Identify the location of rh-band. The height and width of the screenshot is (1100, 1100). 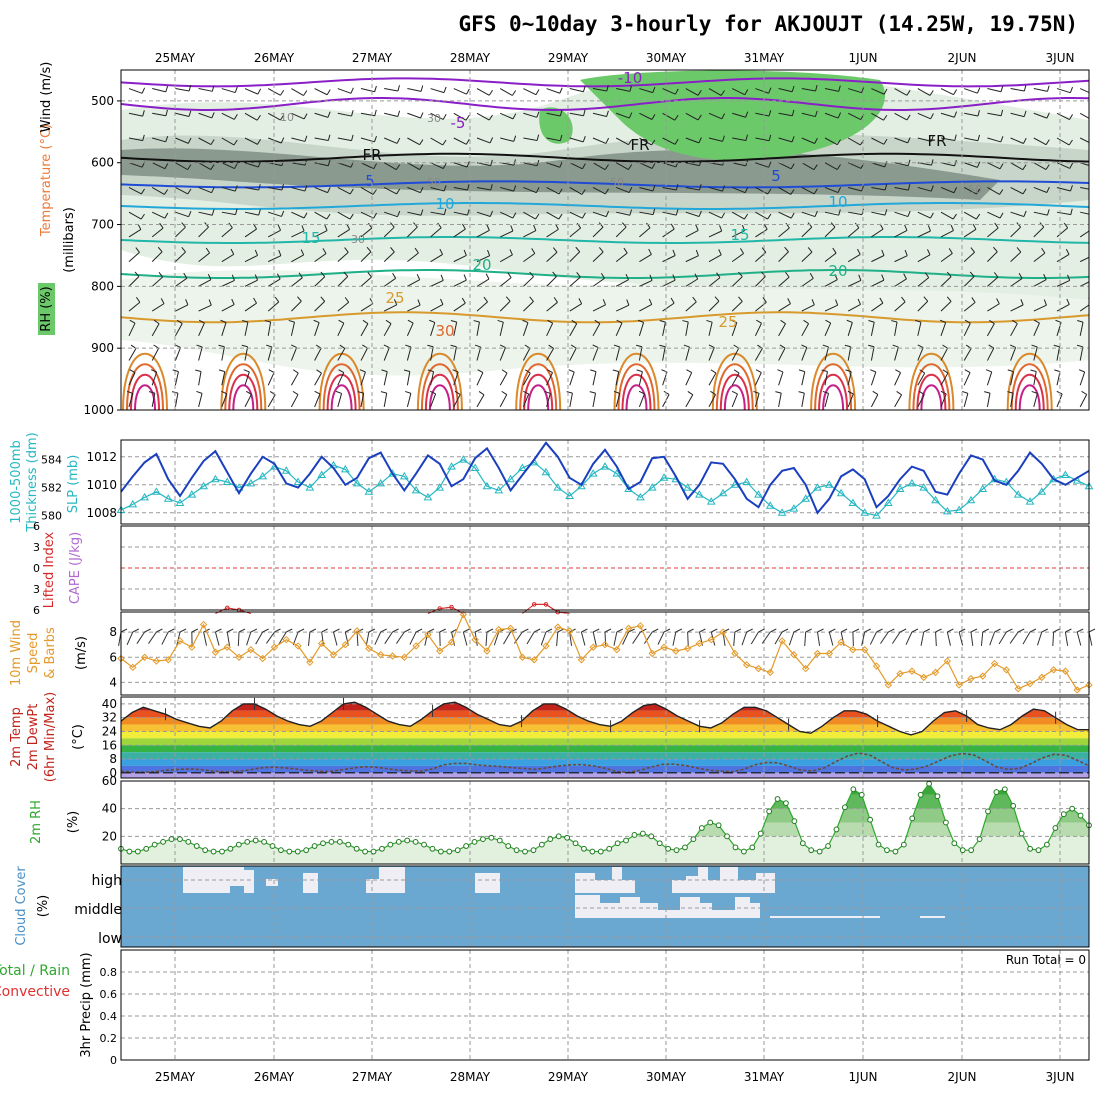
(605, 801).